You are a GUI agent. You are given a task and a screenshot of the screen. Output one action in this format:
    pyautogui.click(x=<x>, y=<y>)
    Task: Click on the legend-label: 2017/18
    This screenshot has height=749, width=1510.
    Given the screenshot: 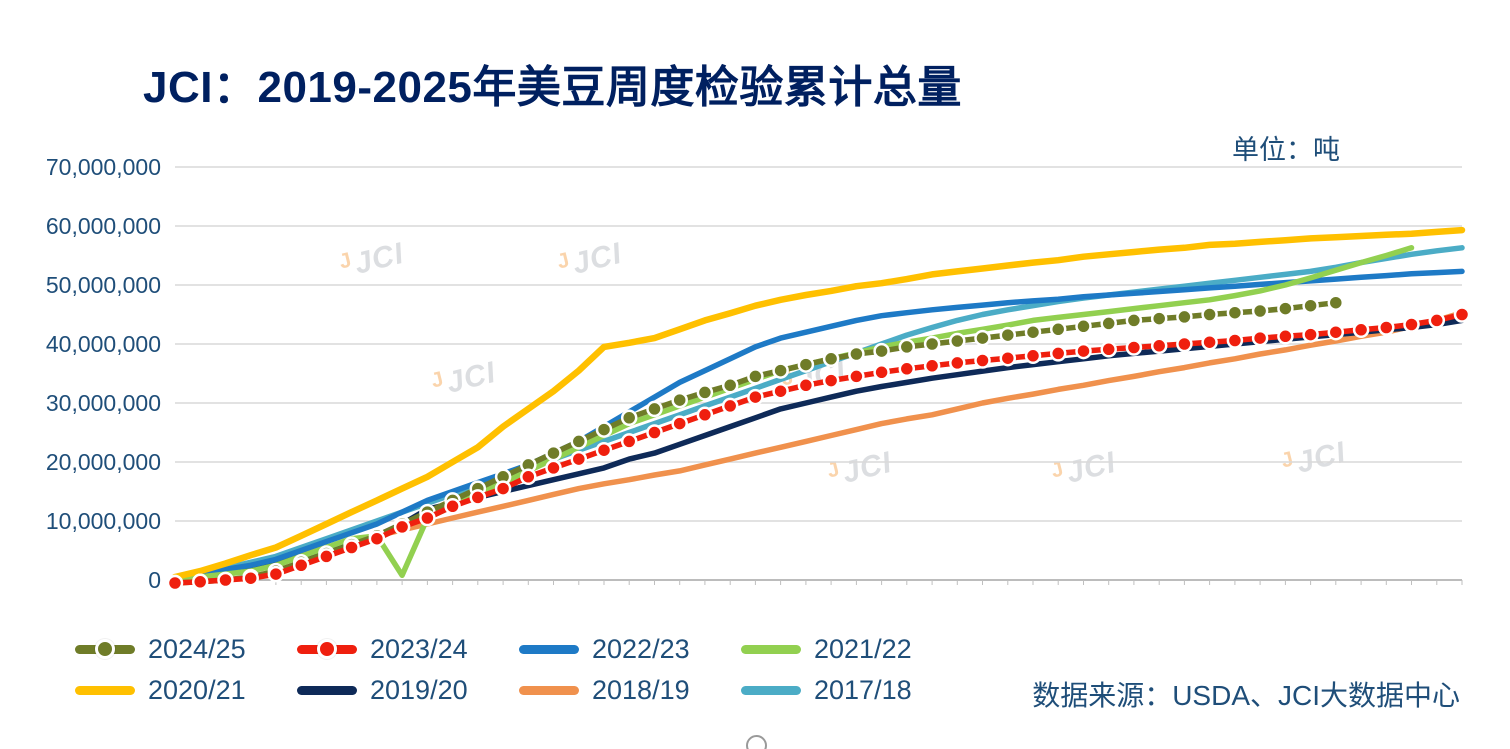 What is the action you would take?
    pyautogui.click(x=863, y=689)
    